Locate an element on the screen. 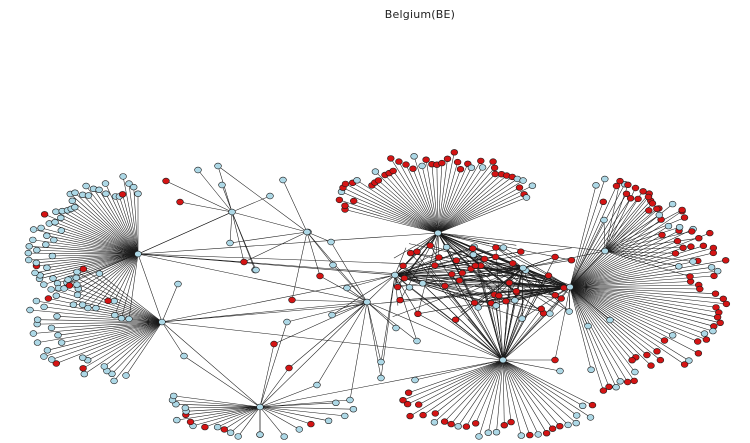 Image resolution: width=750 pixels, height=443 pixels. hub-node is located at coordinates (367, 302).